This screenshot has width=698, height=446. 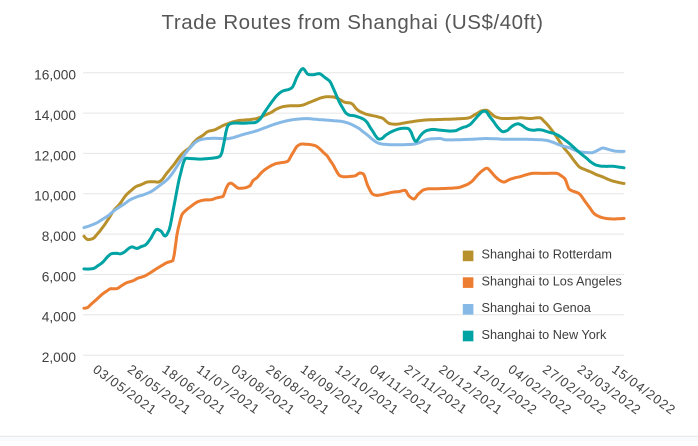 I want to click on svg-text: Shanghai to Genoa, so click(x=537, y=308).